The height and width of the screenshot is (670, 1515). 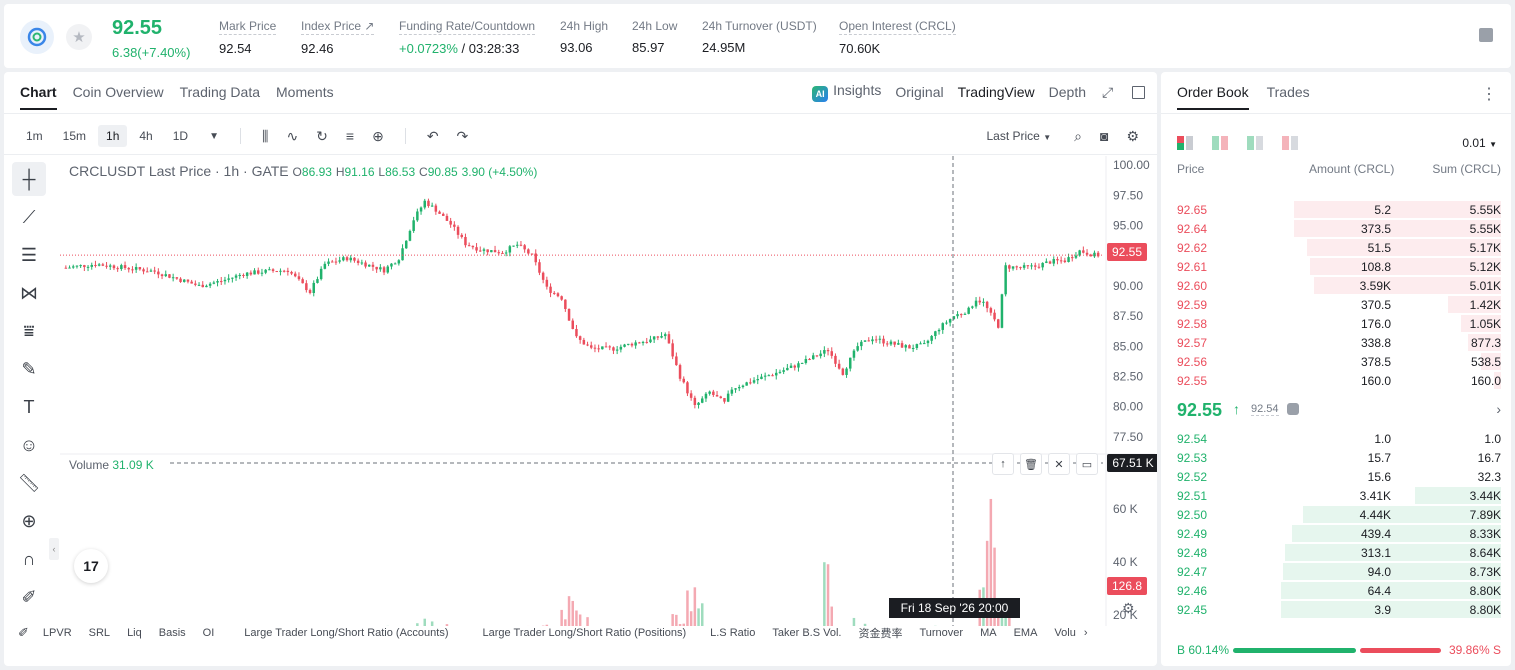 What do you see at coordinates (941, 633) in the screenshot?
I see `indicator-turnover: Turnover` at bounding box center [941, 633].